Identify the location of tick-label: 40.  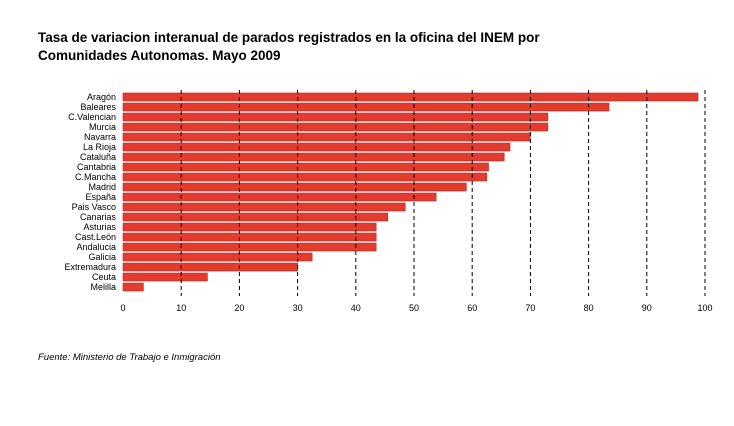
(356, 308).